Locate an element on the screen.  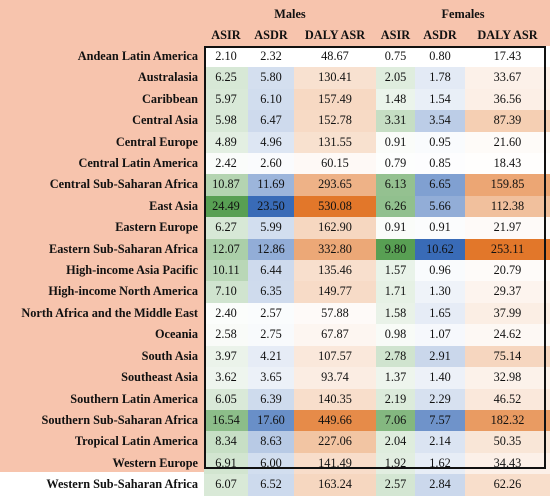
cell-female-asdr: 1.65 is located at coordinates (440, 313).